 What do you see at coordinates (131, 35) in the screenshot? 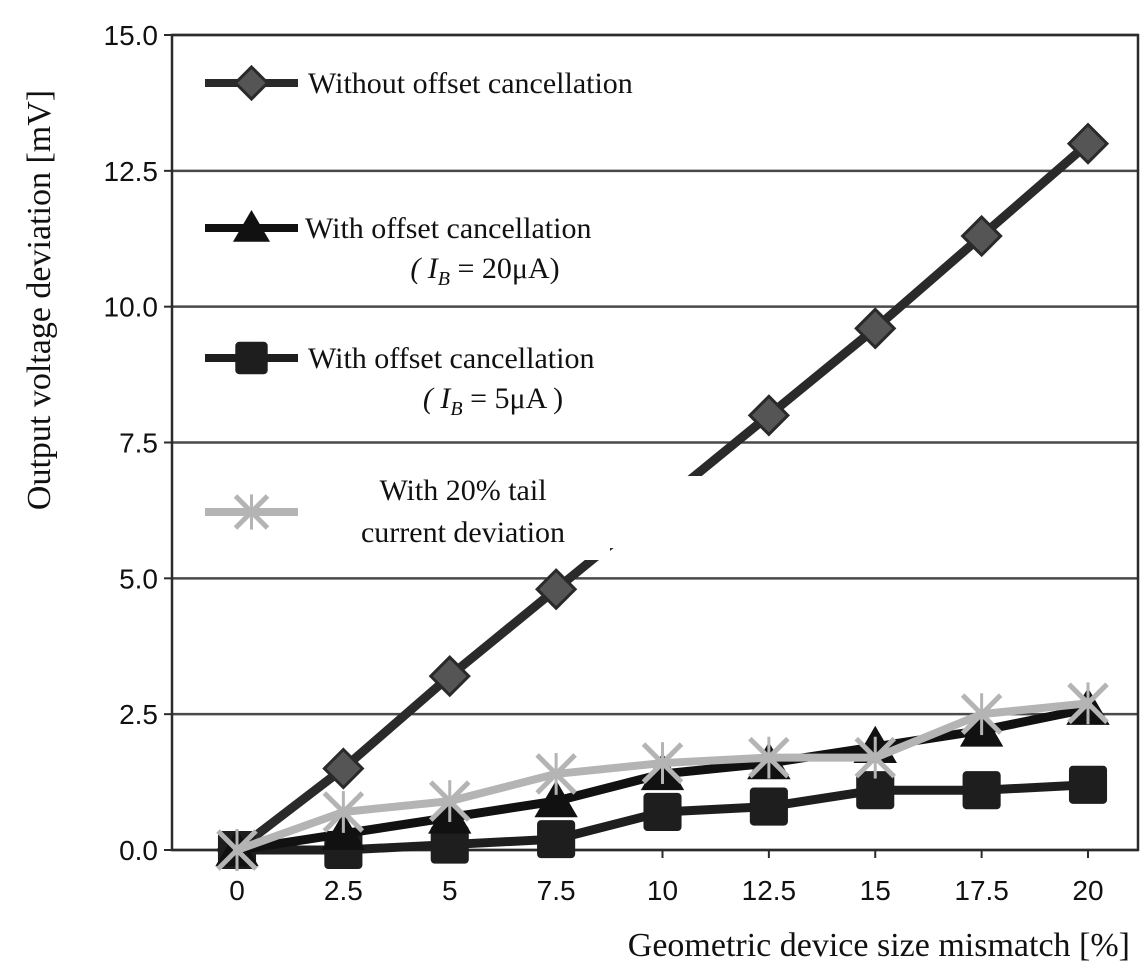
I see `y-tick-label: 15.0` at bounding box center [131, 35].